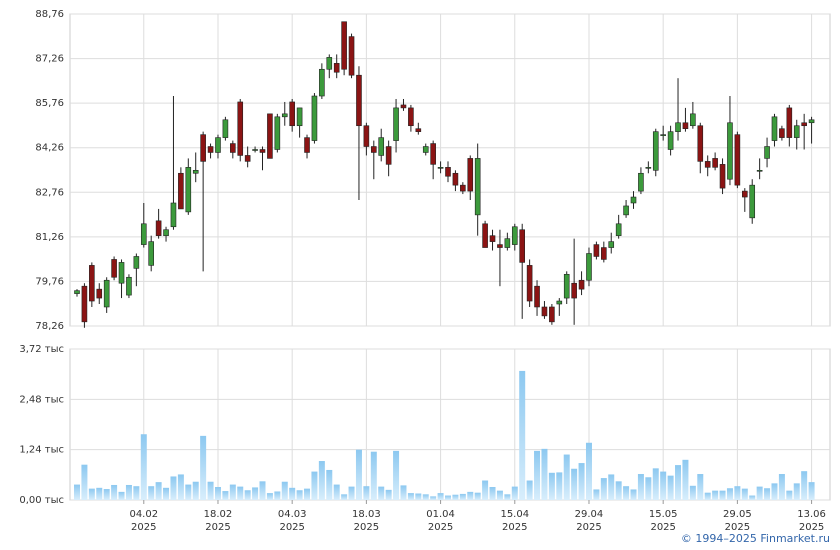 The image size is (840, 550). What do you see at coordinates (218, 521) in the screenshot?
I see `x-tick-label: 18.02 2025` at bounding box center [218, 521].